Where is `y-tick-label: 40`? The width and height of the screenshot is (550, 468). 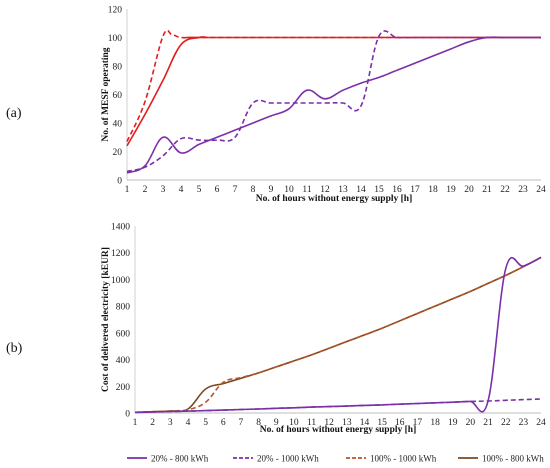 y-tick-label: 40 is located at coordinates (118, 125).